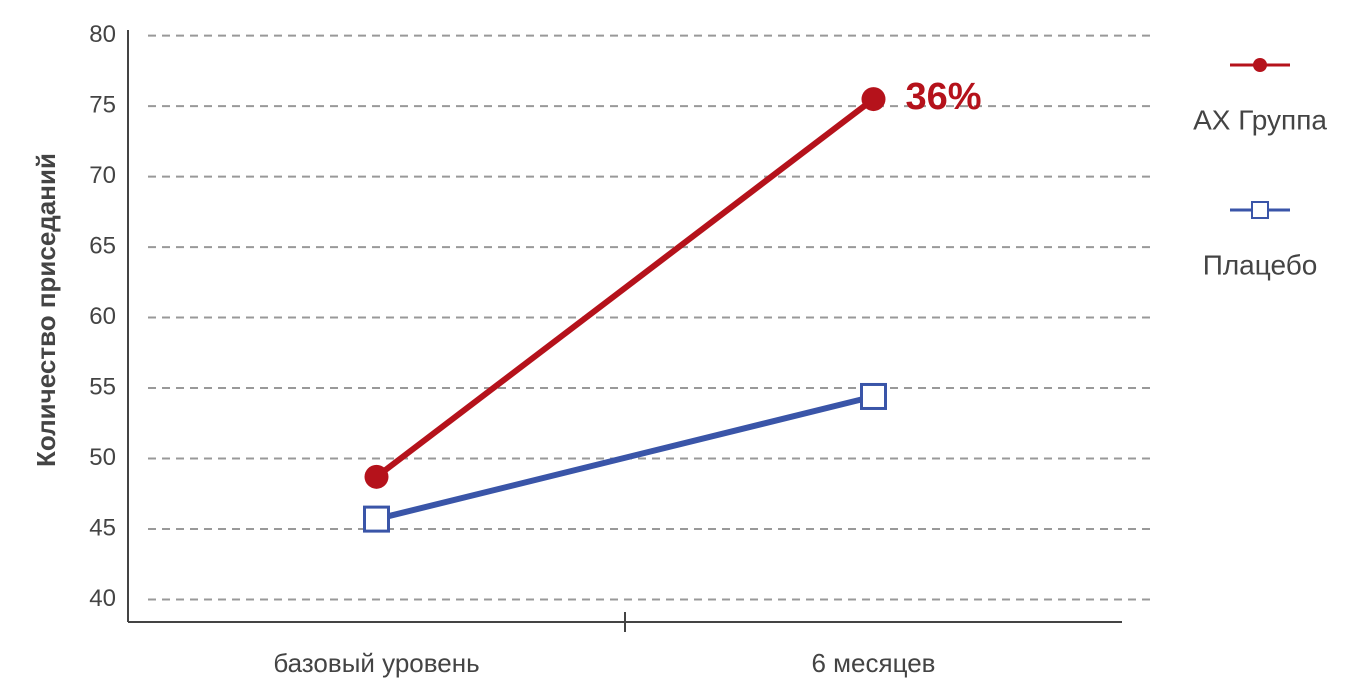 This screenshot has width=1359, height=693. Describe the element at coordinates (874, 663) in the screenshot. I see `x-tick-label: 6 месяцев` at that location.